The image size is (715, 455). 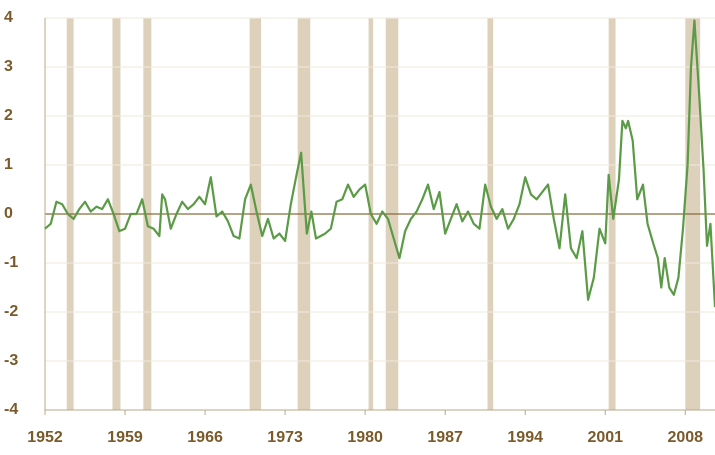 I want to click on x-tick-label: 1994, so click(x=525, y=437).